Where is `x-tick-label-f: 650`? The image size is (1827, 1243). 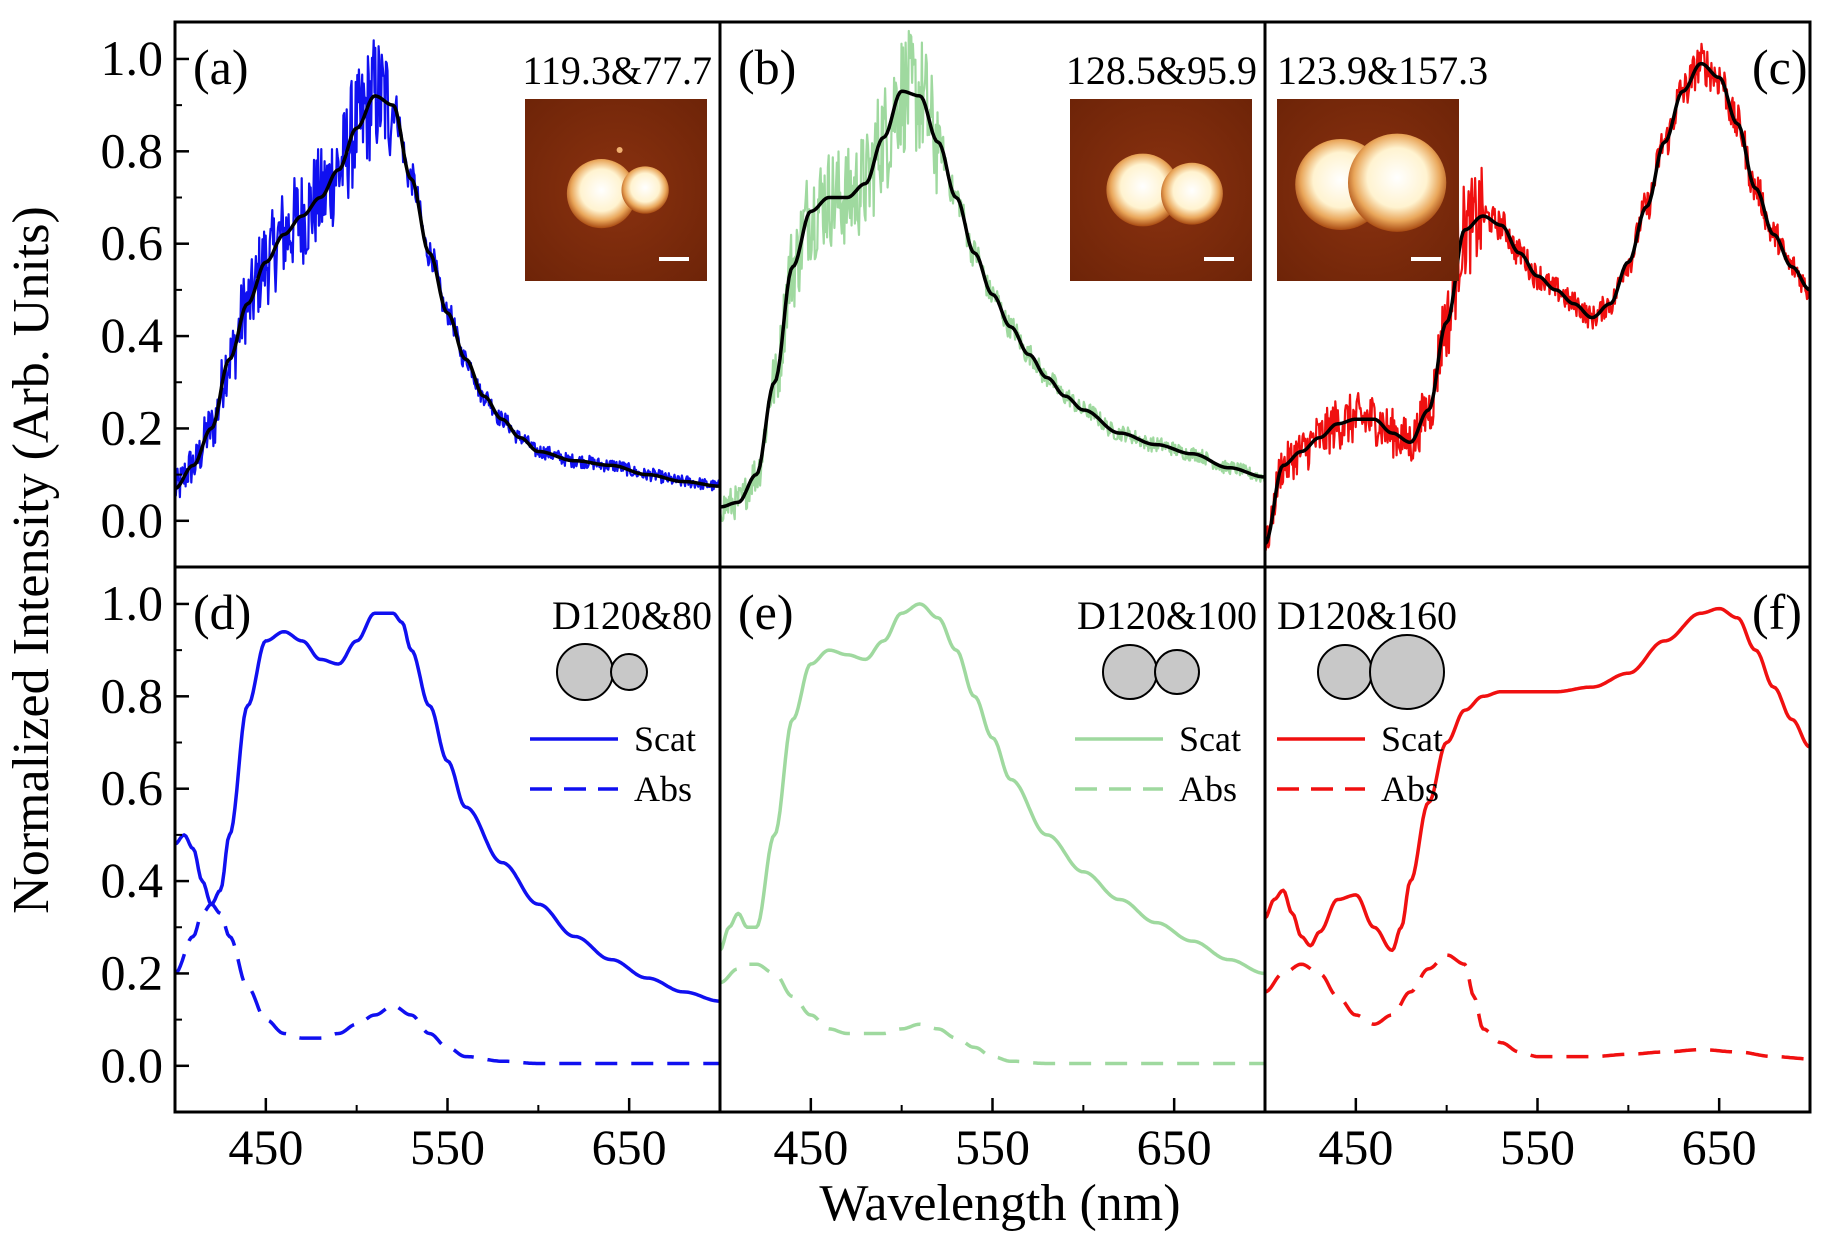
x-tick-label-f: 650 is located at coordinates (1719, 1147).